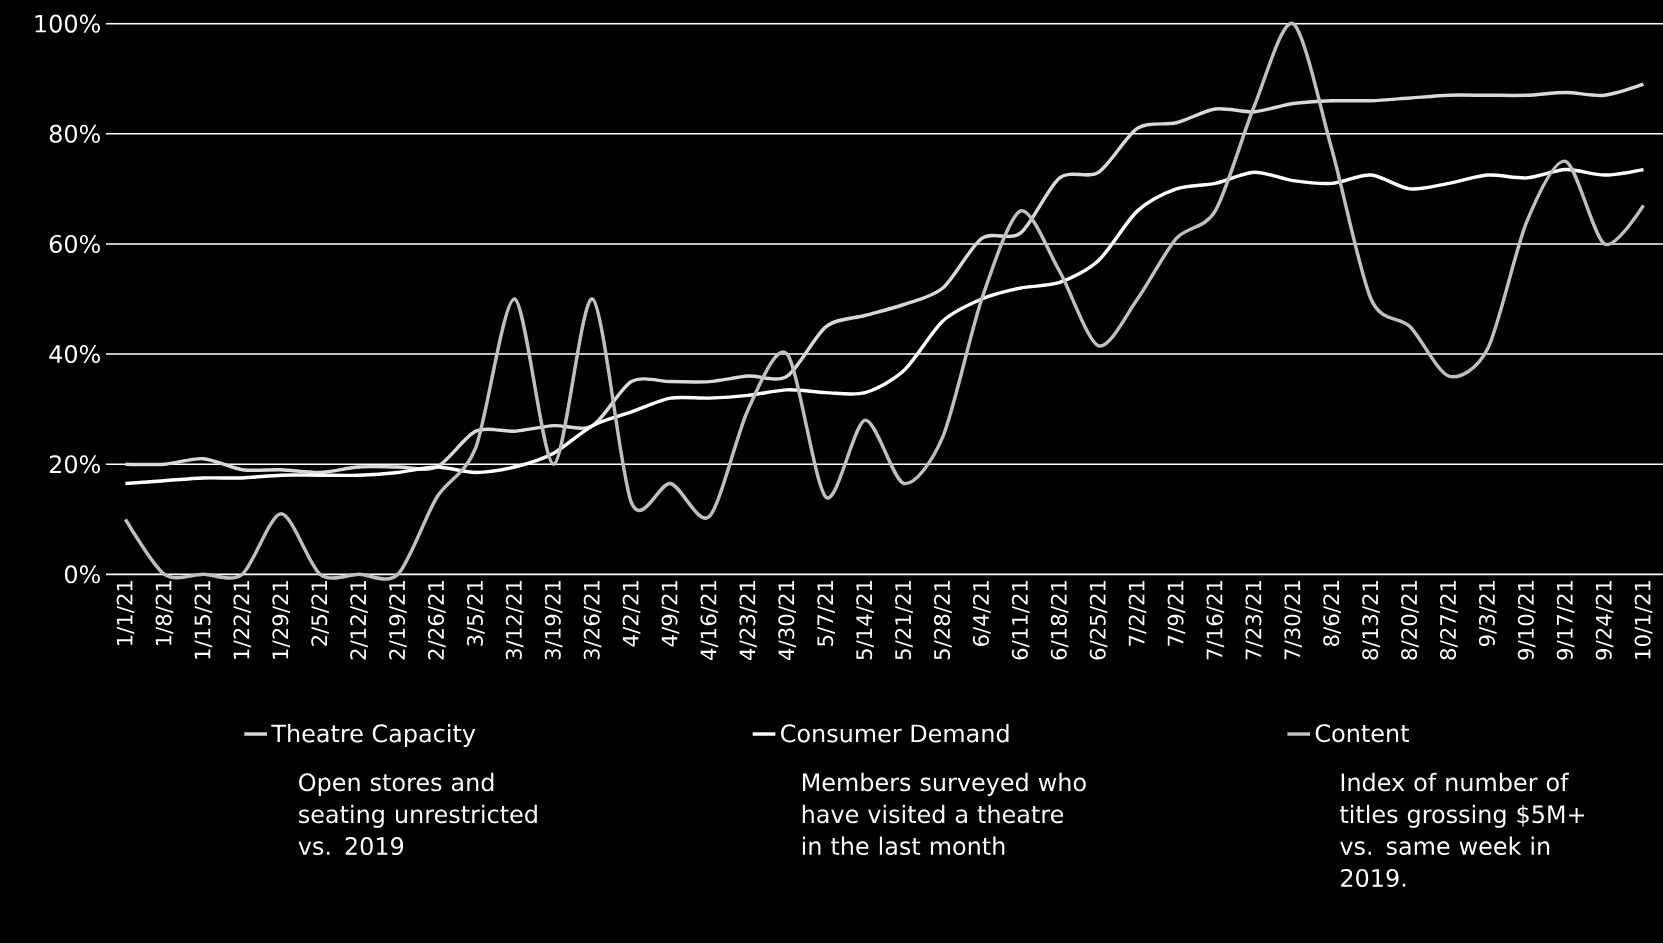 The width and height of the screenshot is (1663, 943). What do you see at coordinates (1362, 733) in the screenshot?
I see `legend-label: Content` at bounding box center [1362, 733].